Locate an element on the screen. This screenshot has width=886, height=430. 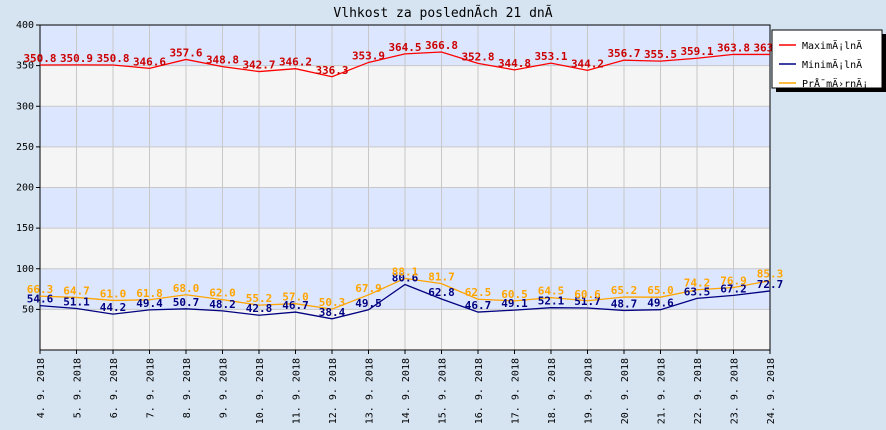
data-label: 74.2 is located at coordinates (697, 283).